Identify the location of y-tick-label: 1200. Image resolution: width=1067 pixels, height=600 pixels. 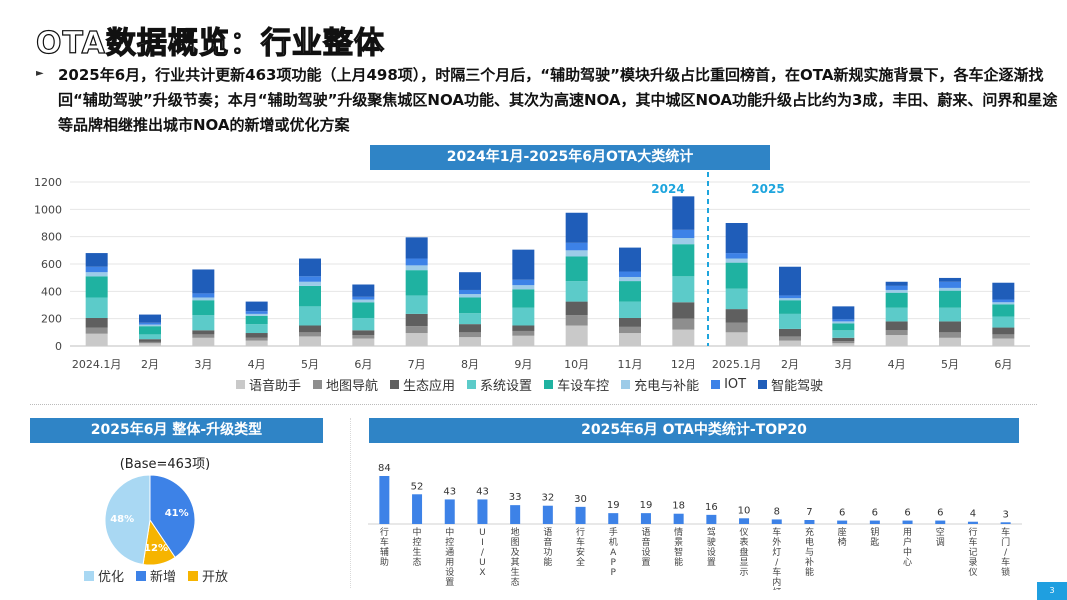
(48, 182).